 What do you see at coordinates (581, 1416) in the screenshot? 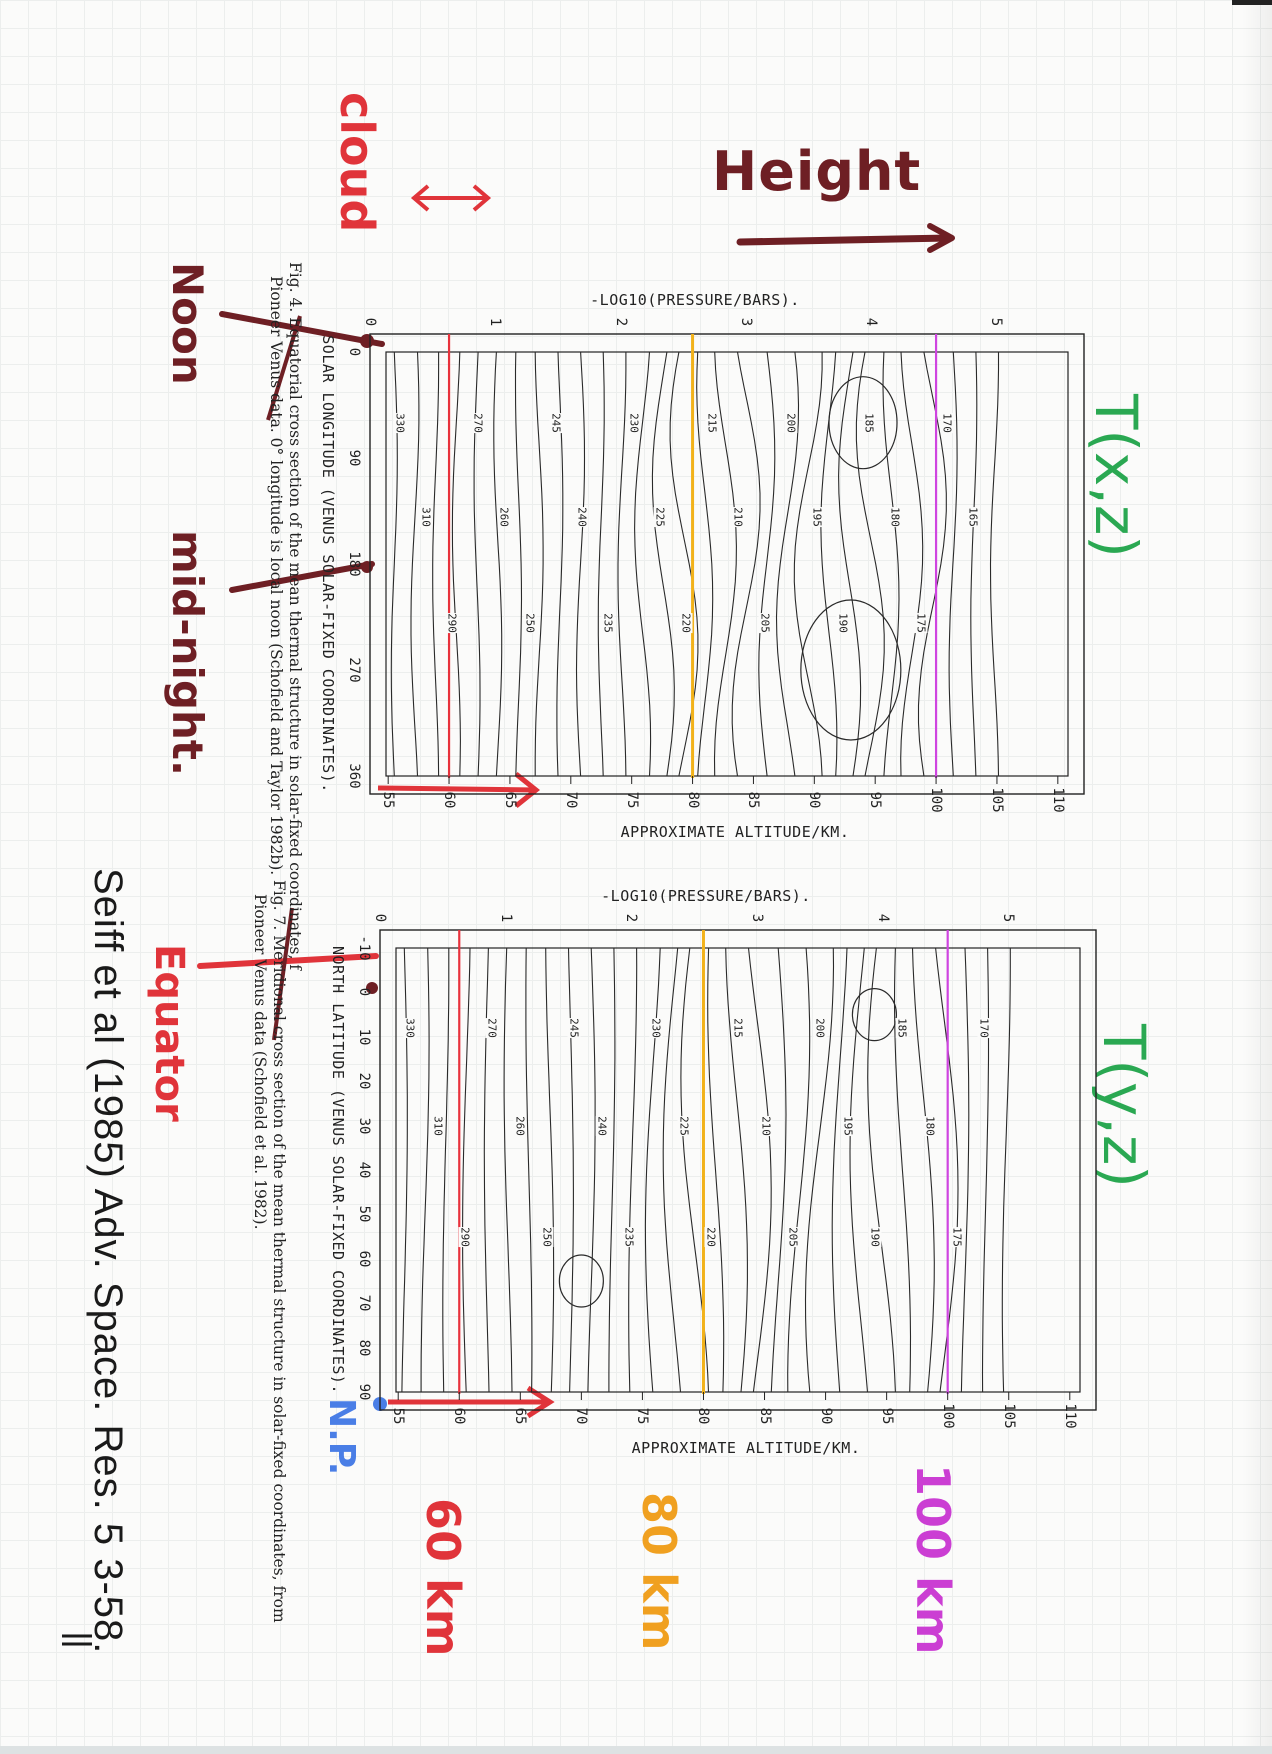
I see `altitude-tick-label: 70` at bounding box center [581, 1416].